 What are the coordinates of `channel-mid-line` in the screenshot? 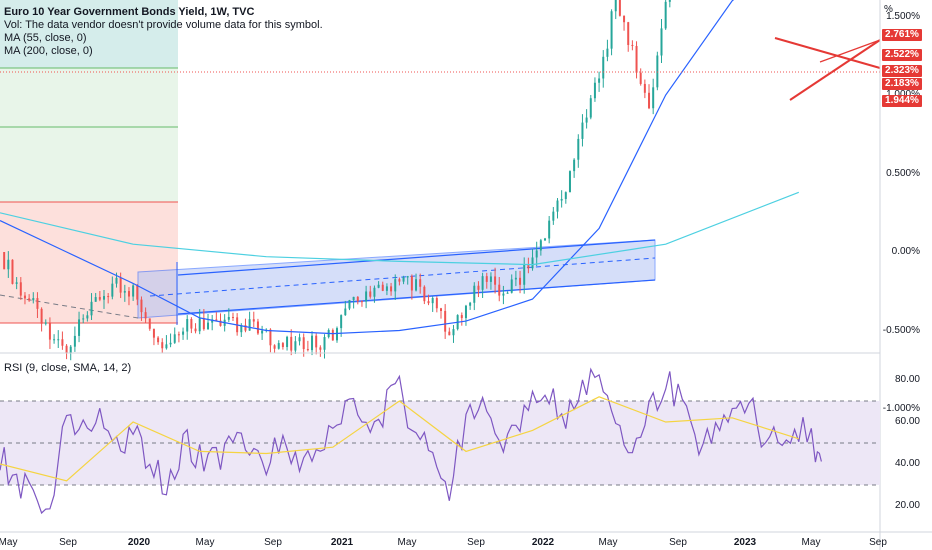 It's located at (402, 277).